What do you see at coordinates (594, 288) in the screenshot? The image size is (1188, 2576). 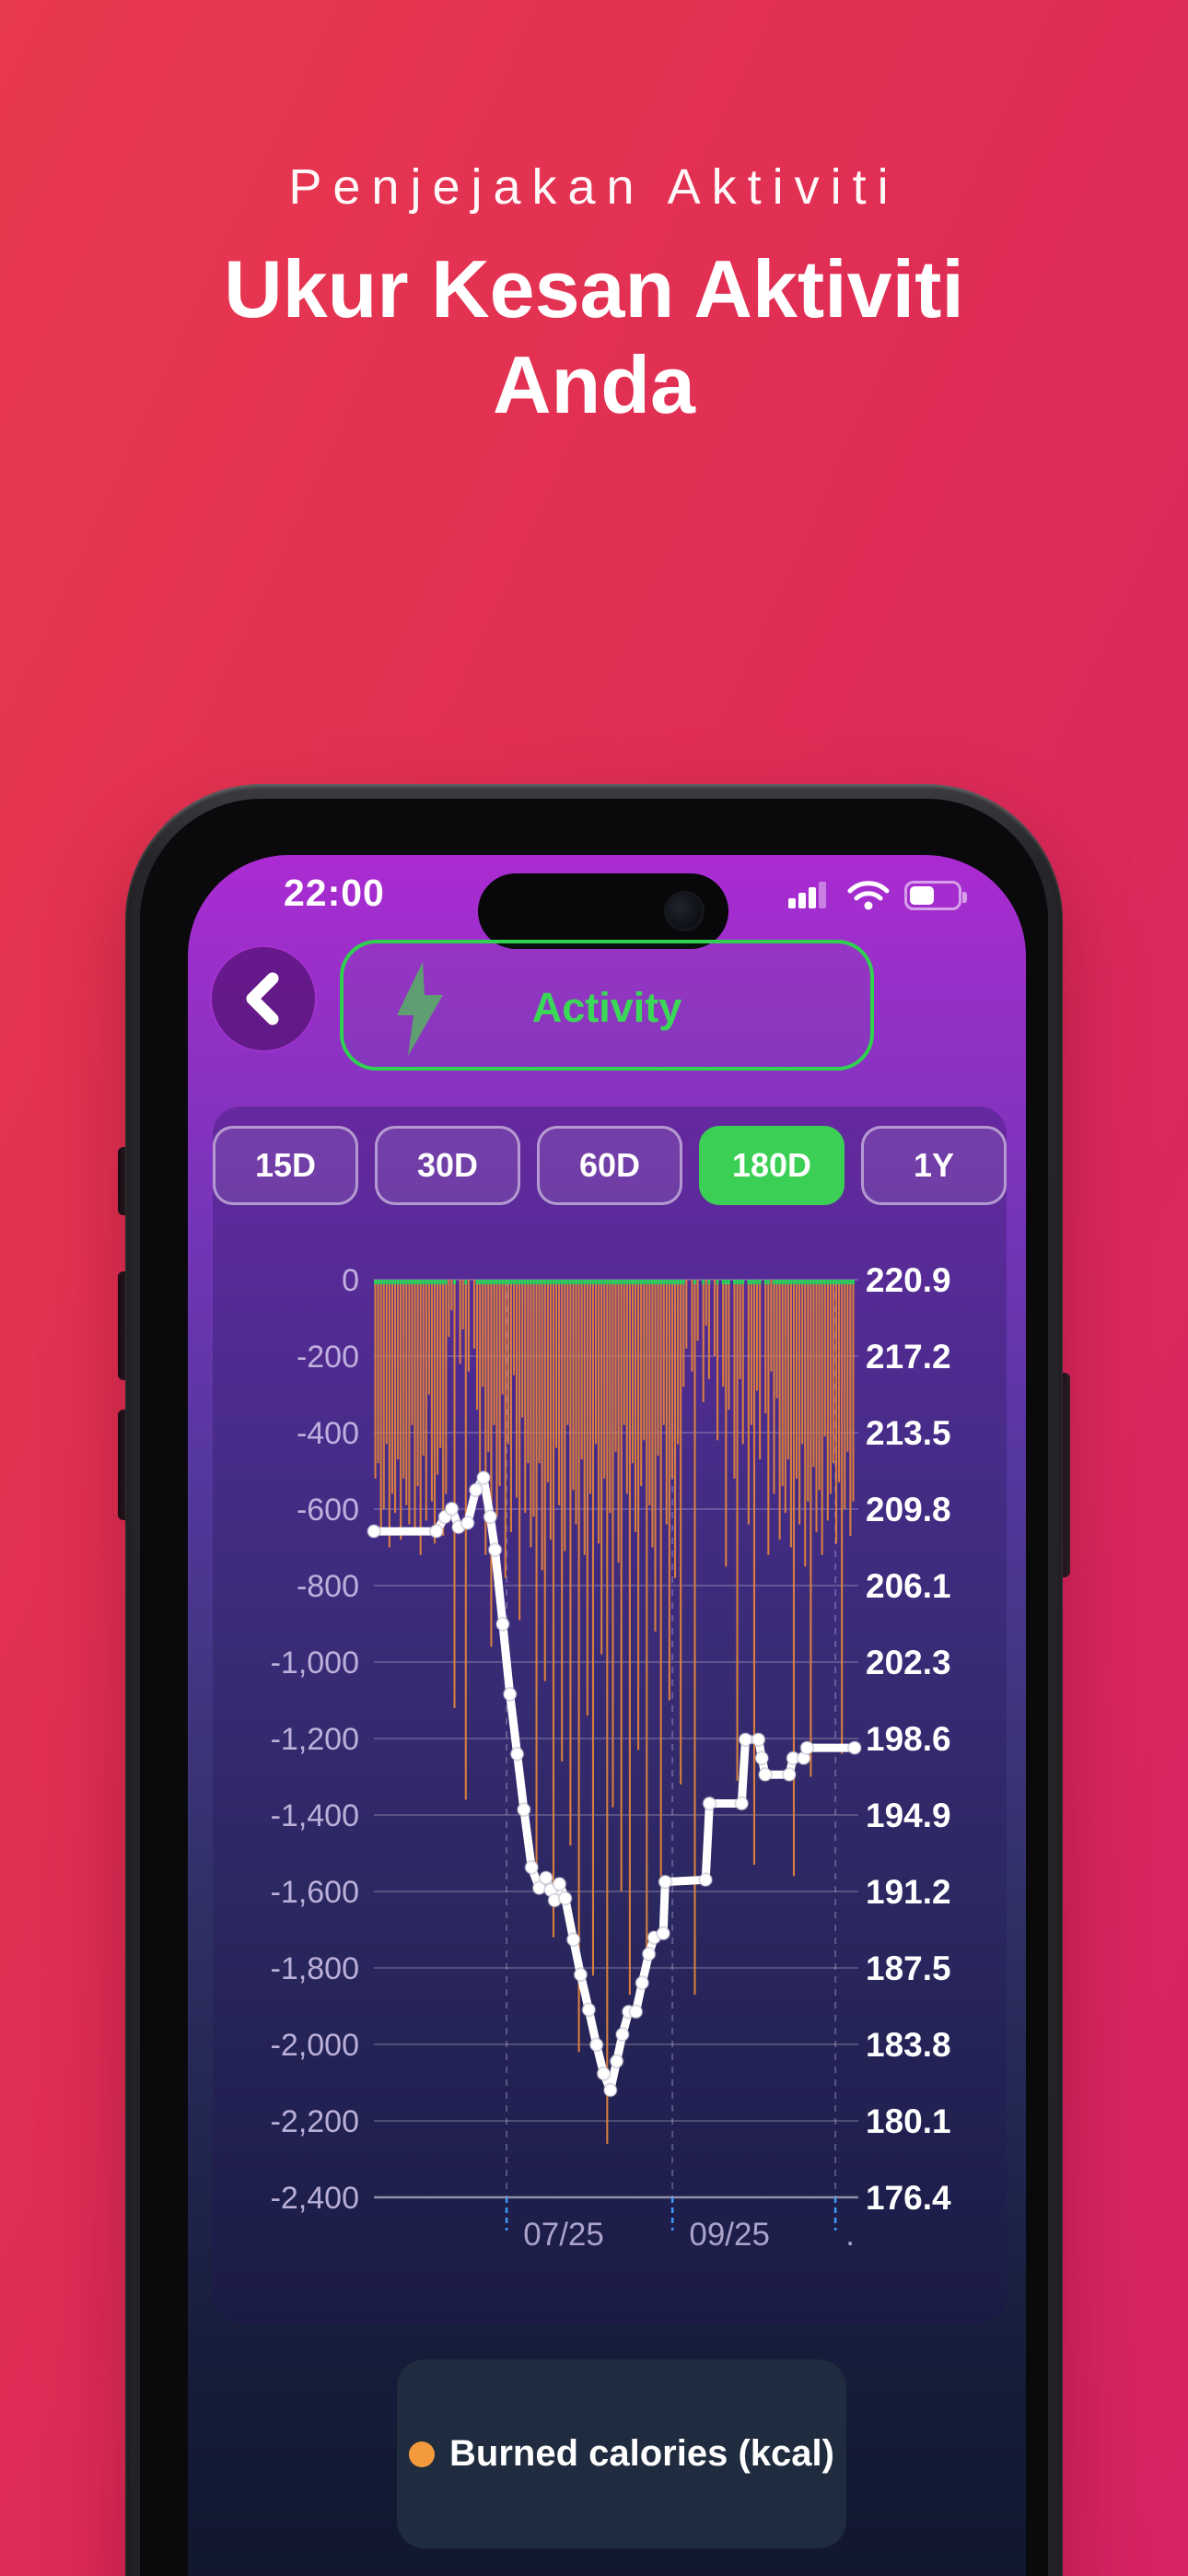 I see `hero-title-line1: Ukur Kesan Aktiviti` at bounding box center [594, 288].